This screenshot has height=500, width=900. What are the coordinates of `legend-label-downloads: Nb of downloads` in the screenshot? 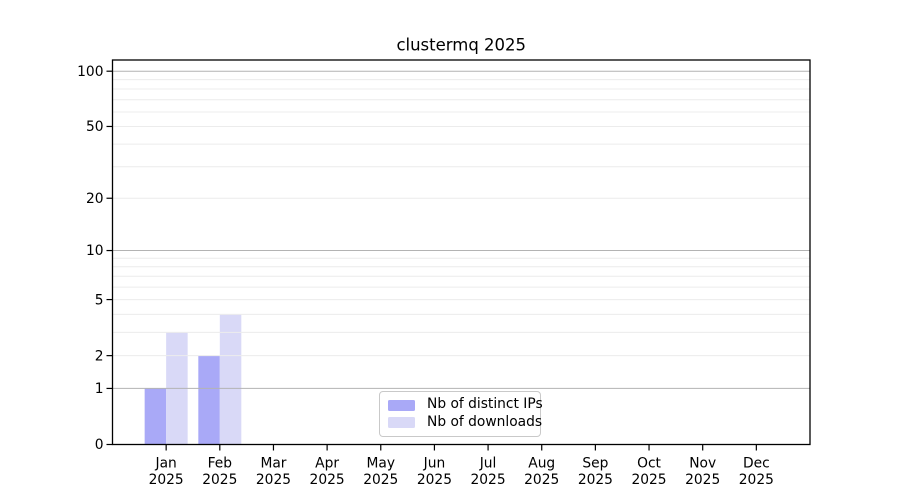 It's located at (485, 421).